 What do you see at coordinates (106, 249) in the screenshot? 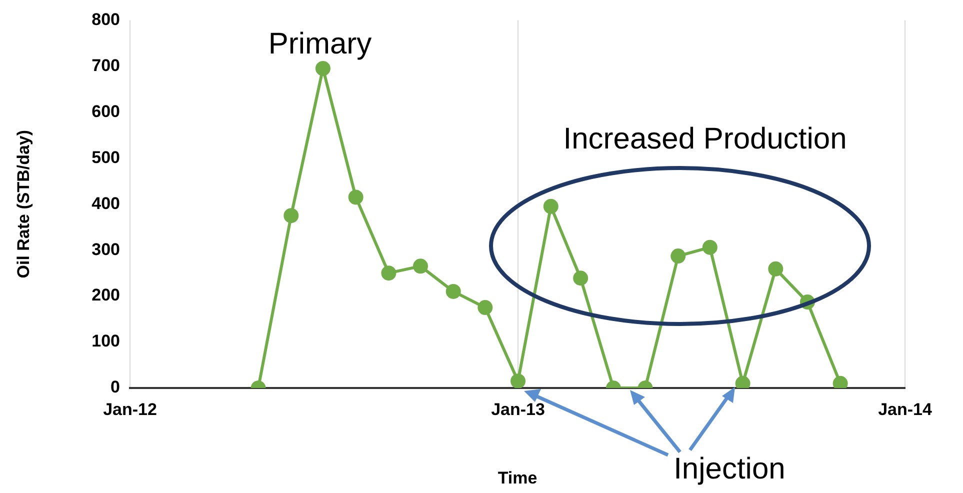
I see `y-tick-label: 300` at bounding box center [106, 249].